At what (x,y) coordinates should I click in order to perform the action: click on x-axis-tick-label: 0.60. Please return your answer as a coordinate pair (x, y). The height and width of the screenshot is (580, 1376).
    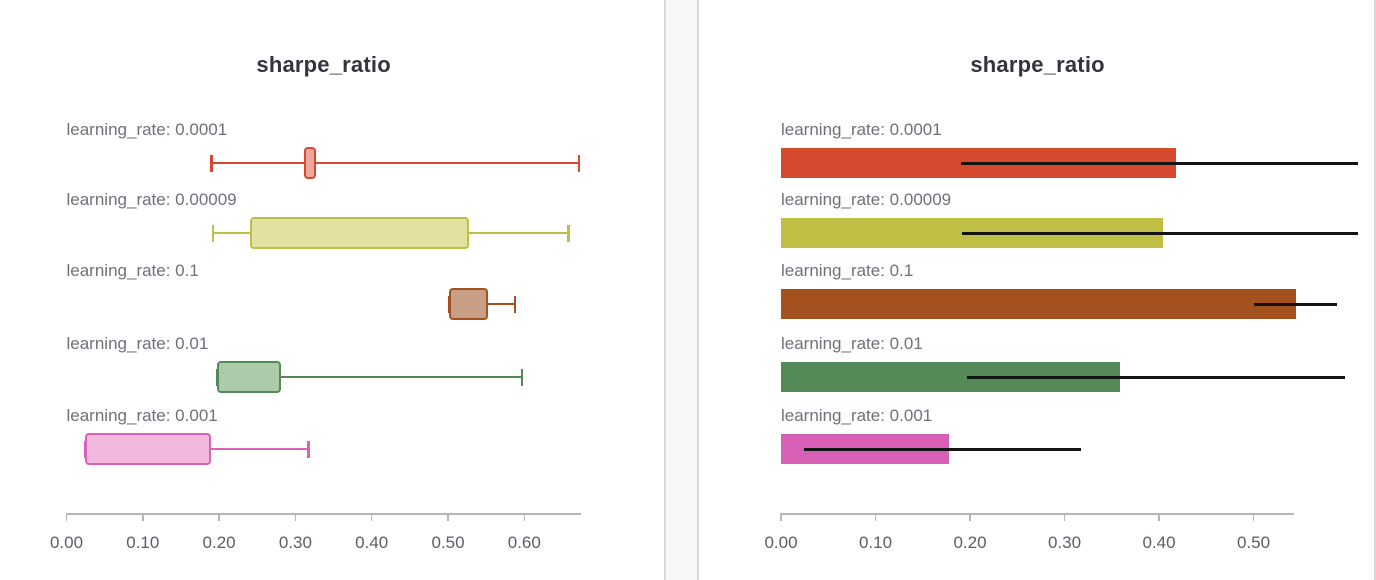
    Looking at the image, I should click on (524, 542).